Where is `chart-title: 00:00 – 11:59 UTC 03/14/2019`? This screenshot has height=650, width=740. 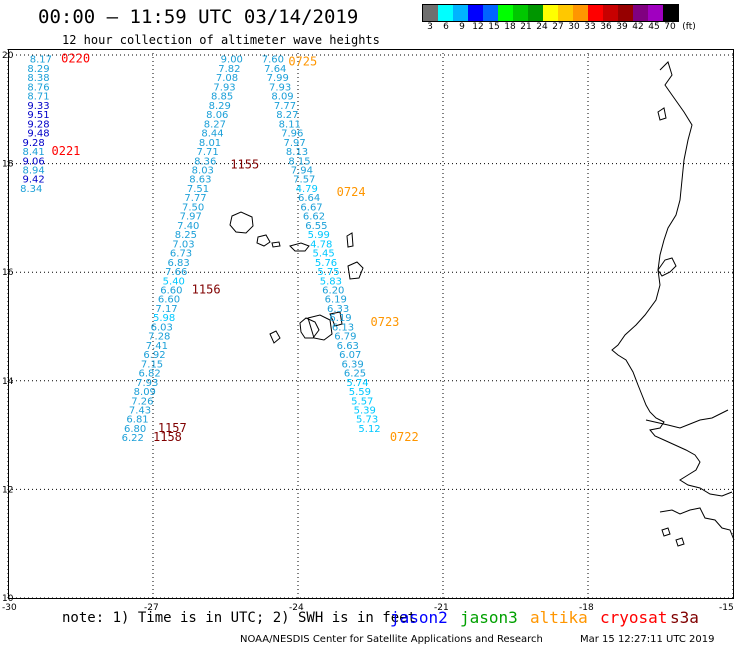
chart-title: 00:00 – 11:59 UTC 03/14/2019 is located at coordinates (198, 17).